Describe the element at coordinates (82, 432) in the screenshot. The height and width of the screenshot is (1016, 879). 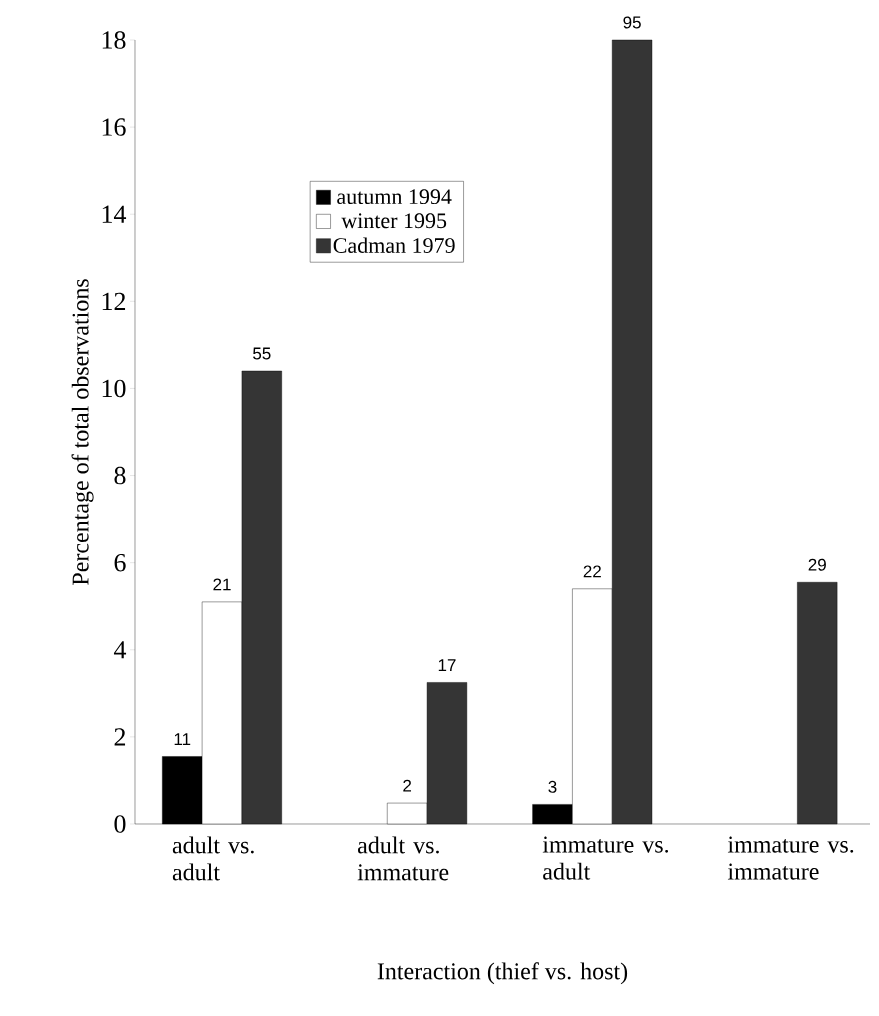
I see `y-axis-title: Percentage of total observations` at that location.